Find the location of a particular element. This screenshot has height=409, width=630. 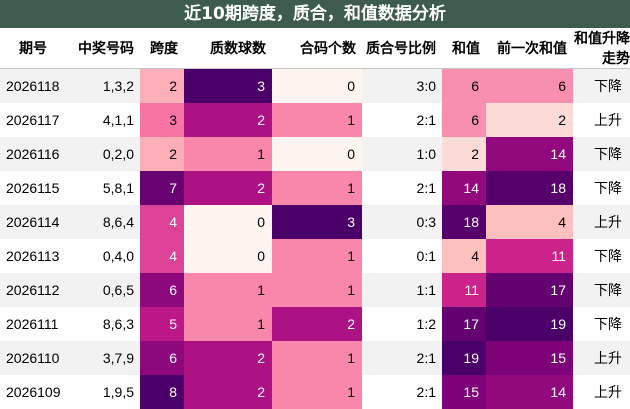

col-header-prime-count: 质数球数 is located at coordinates (228, 48).